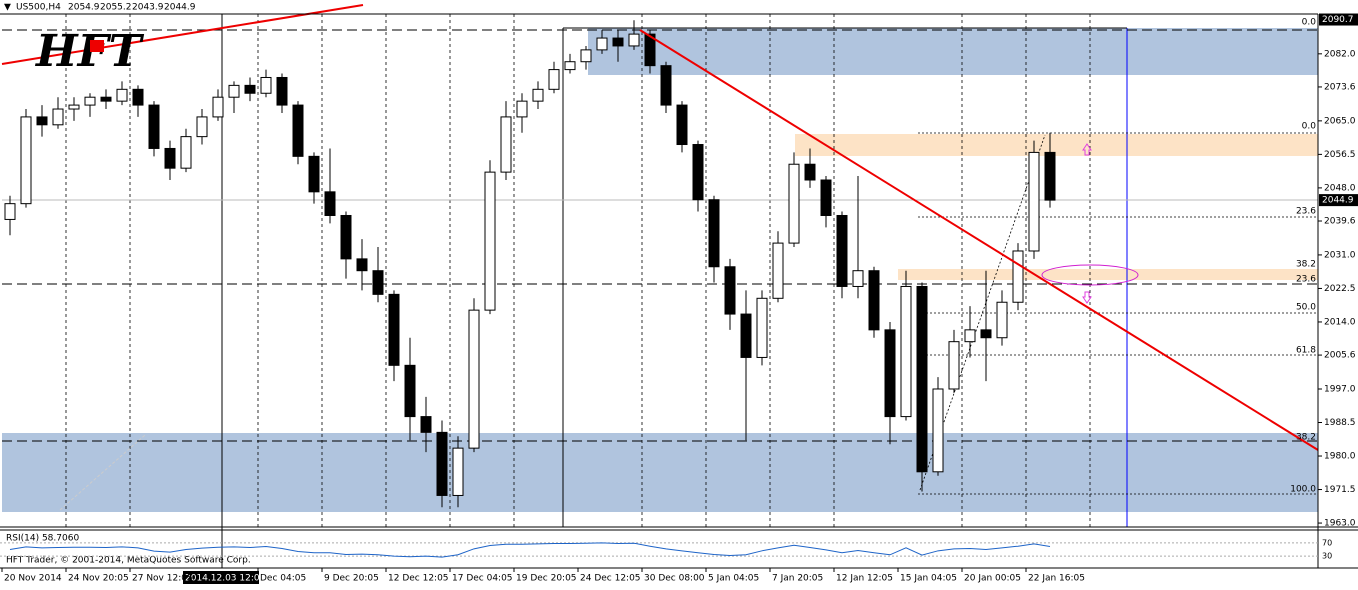 Image resolution: width=1358 pixels, height=590 pixels. I want to click on y-tick-label: 2048.0, so click(1340, 188).